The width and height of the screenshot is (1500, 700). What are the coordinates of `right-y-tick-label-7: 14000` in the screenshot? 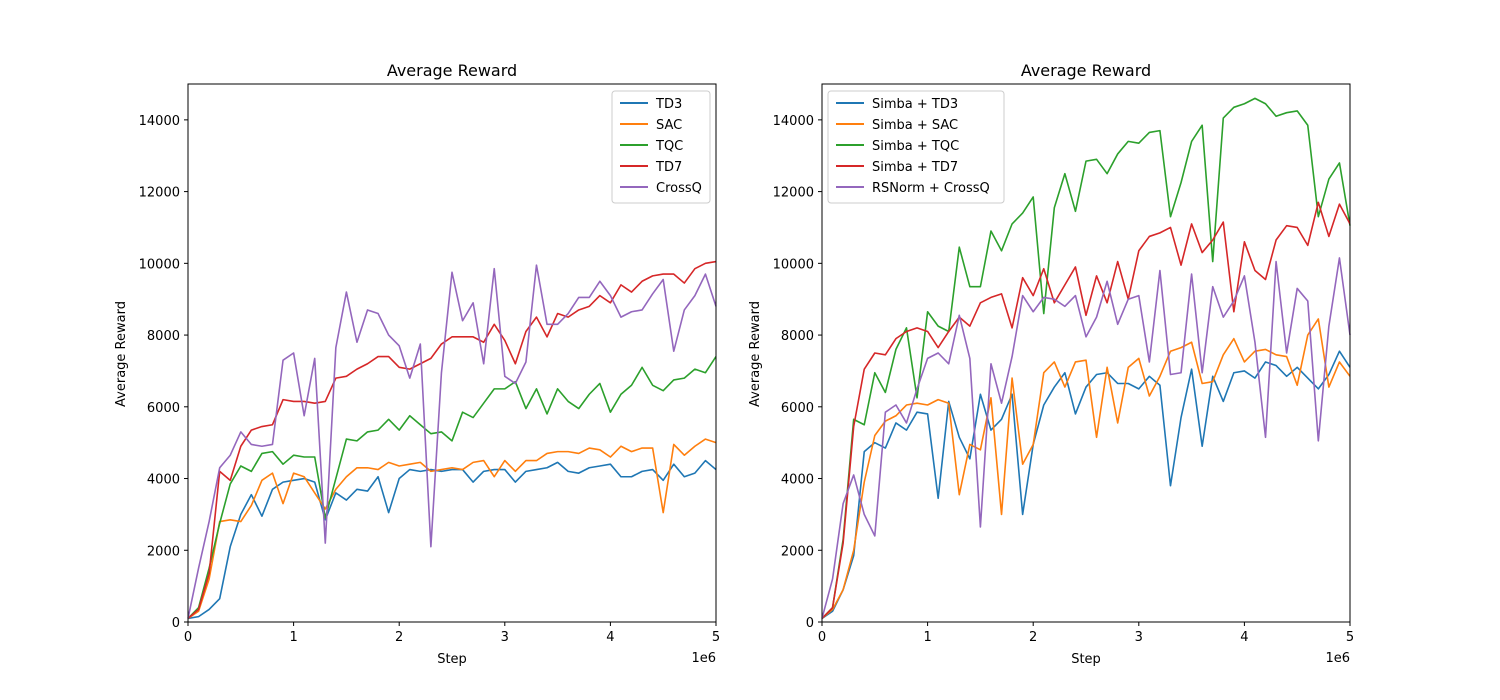 It's located at (793, 121).